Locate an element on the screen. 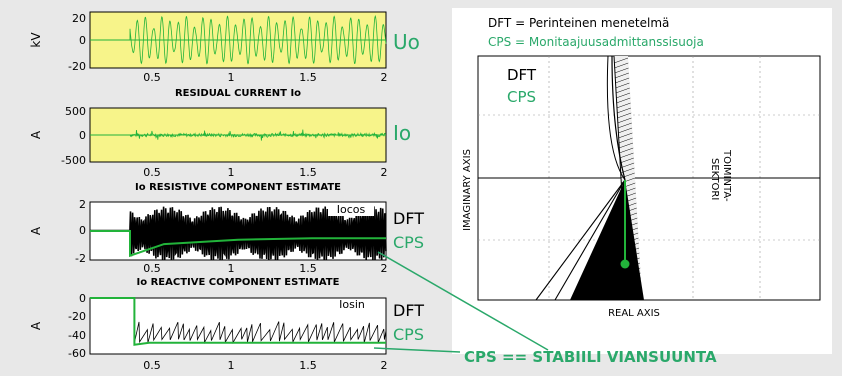 The width and height of the screenshot is (842, 380). panel-iocos-annotation-bg is located at coordinates (351, 209).